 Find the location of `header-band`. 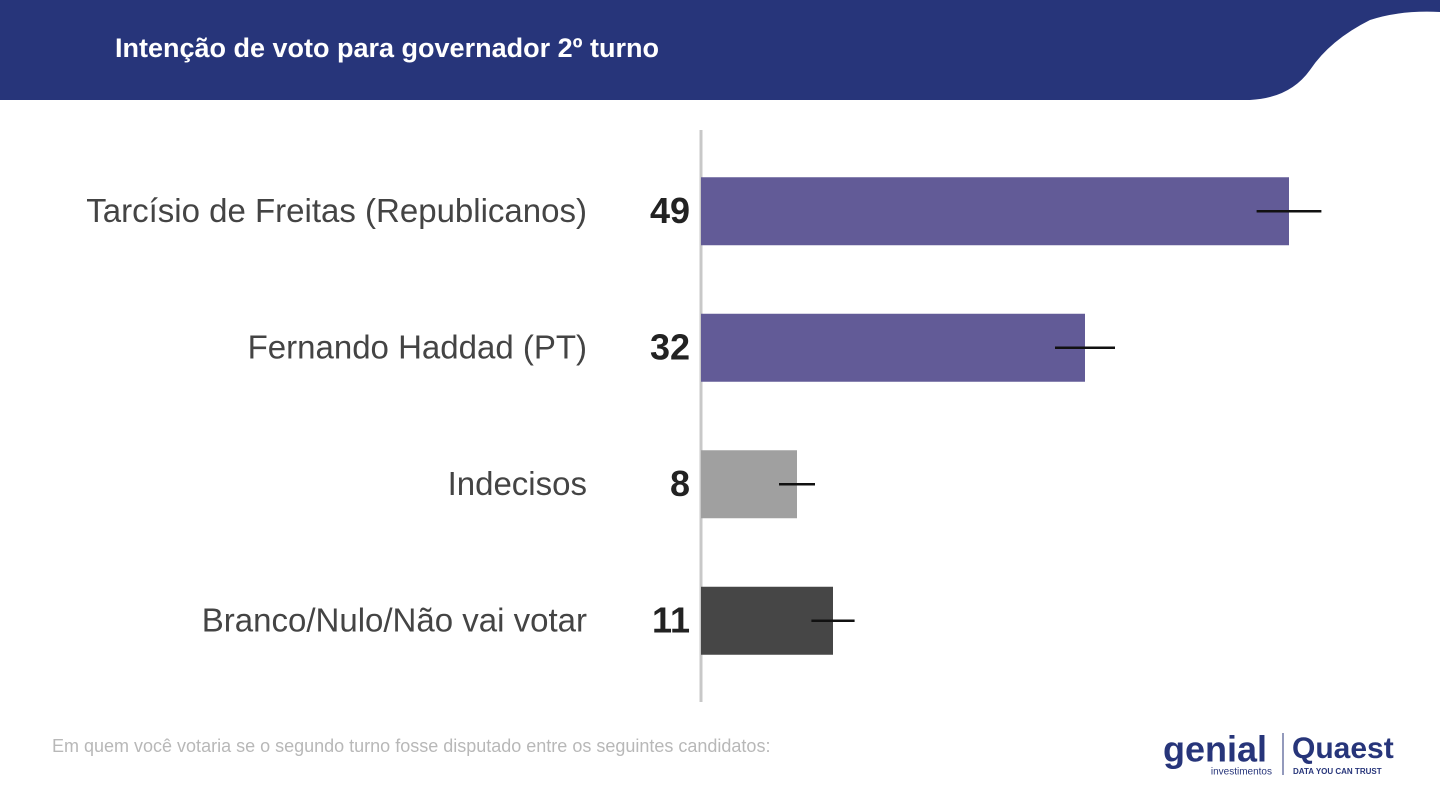

header-band is located at coordinates (720, 50).